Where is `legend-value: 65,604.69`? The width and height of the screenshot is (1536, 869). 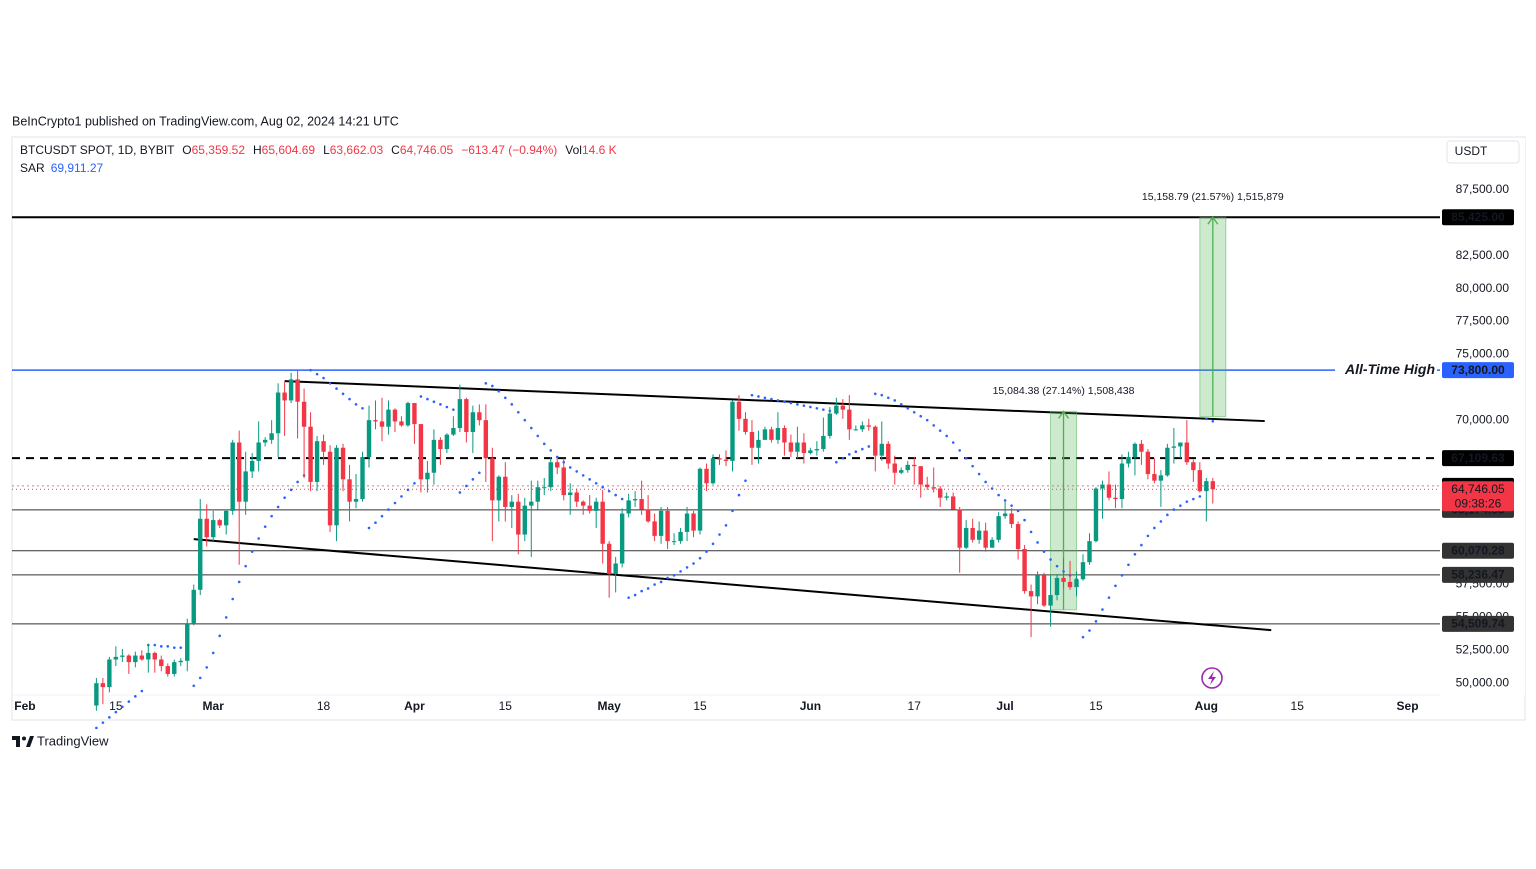 legend-value: 65,604.69 is located at coordinates (289, 150).